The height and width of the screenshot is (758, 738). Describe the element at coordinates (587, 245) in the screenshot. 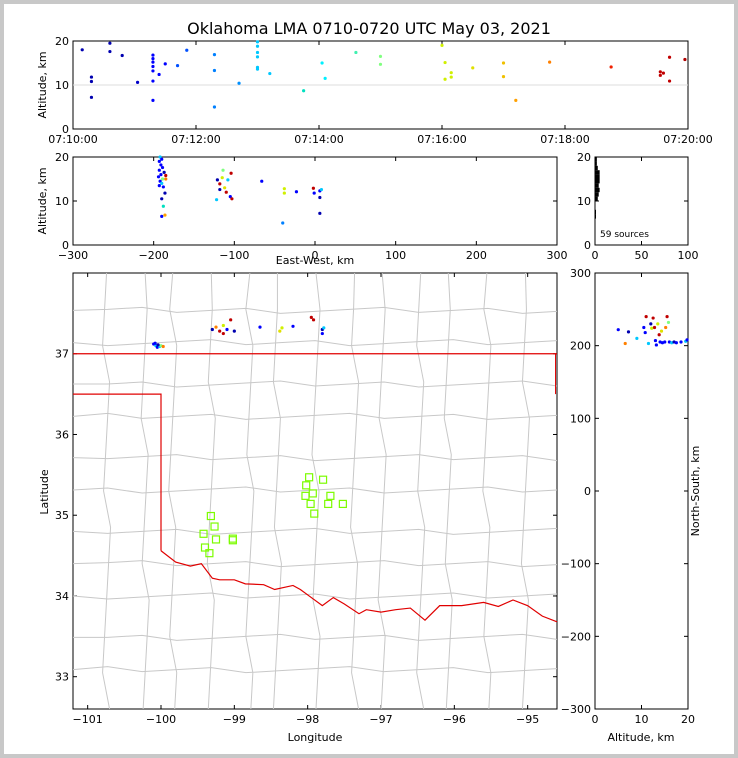

I see `histogram-ytick-label: 0` at that location.